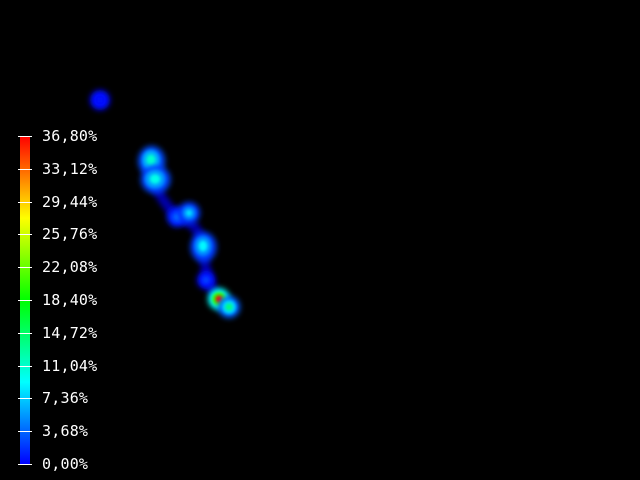  What do you see at coordinates (70, 333) in the screenshot?
I see `legend-label: 14,72%` at bounding box center [70, 333].